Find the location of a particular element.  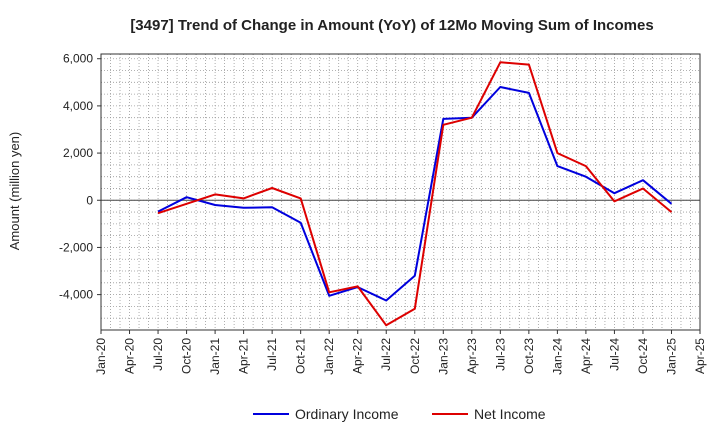

x-tick-label: Jan-24 is located at coordinates (557, 356).